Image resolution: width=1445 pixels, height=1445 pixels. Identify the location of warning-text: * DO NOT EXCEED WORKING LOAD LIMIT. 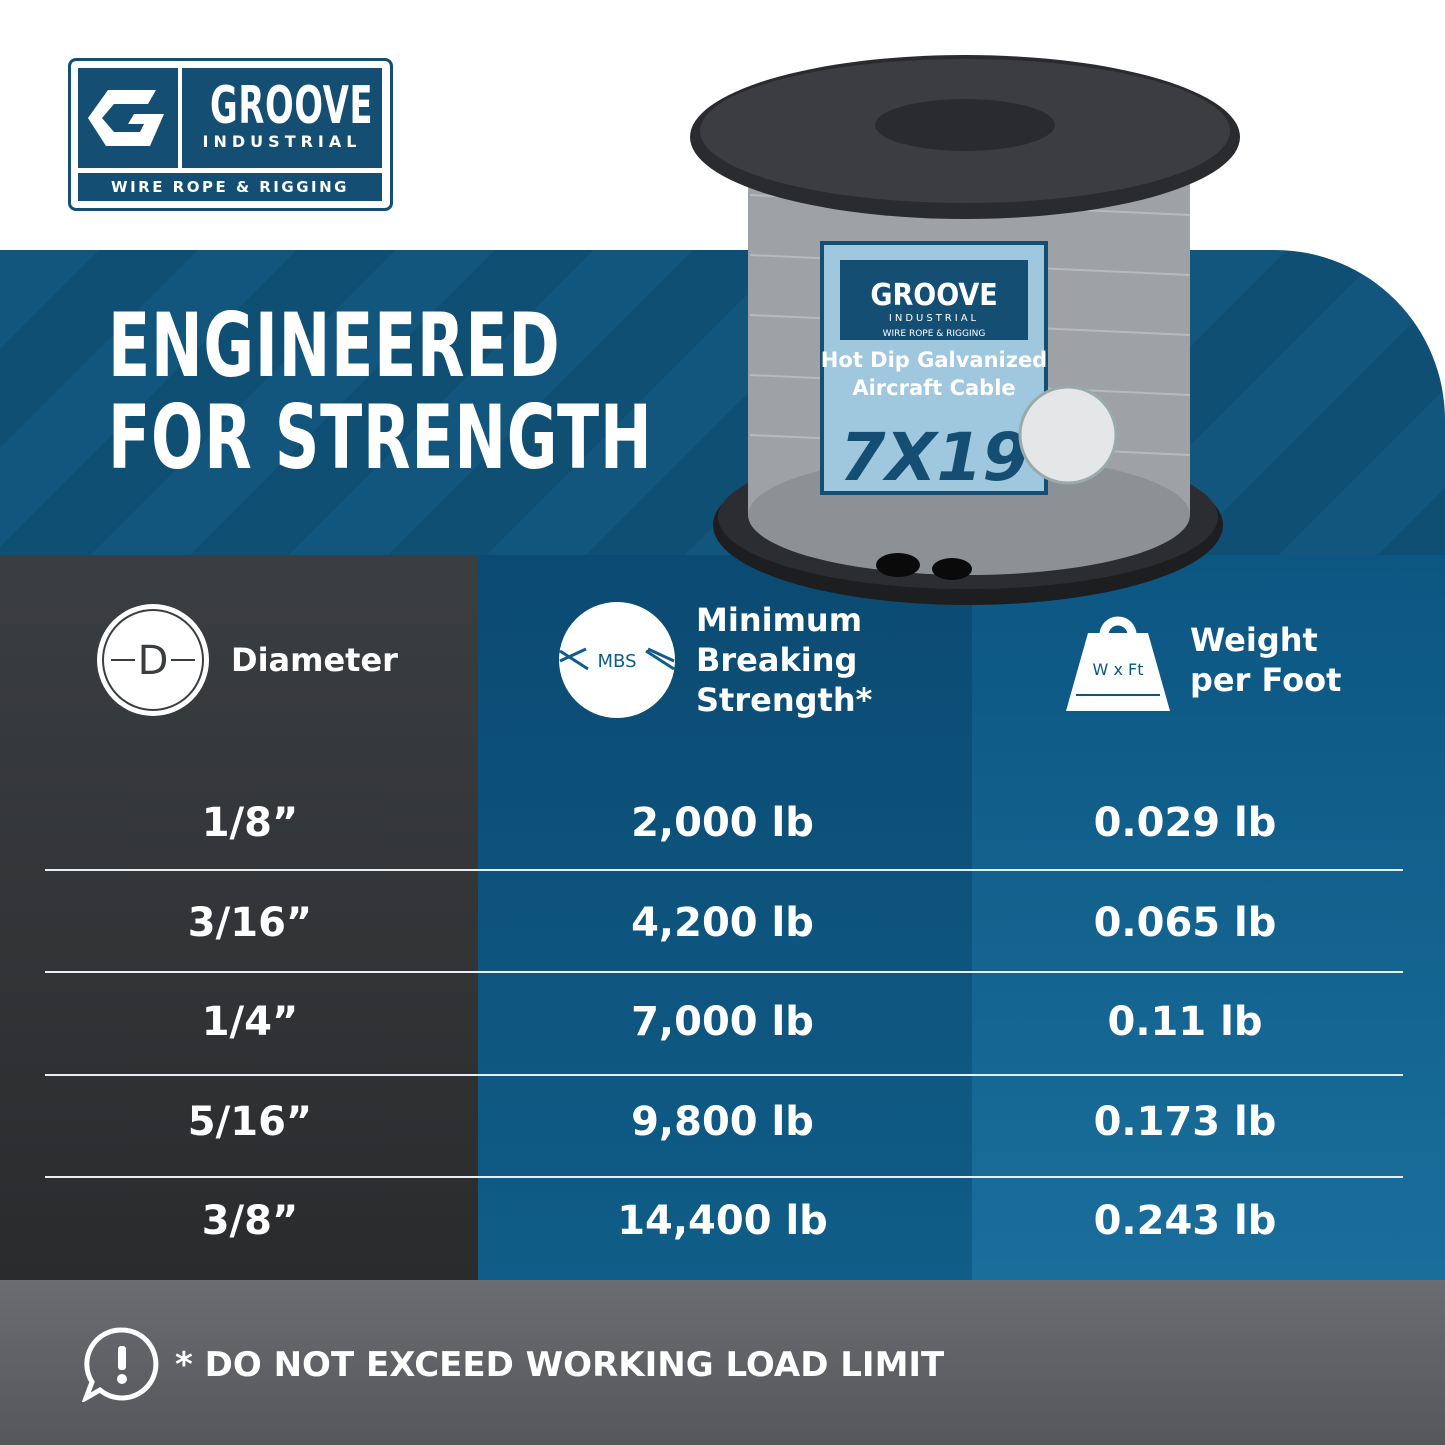
(560, 1365).